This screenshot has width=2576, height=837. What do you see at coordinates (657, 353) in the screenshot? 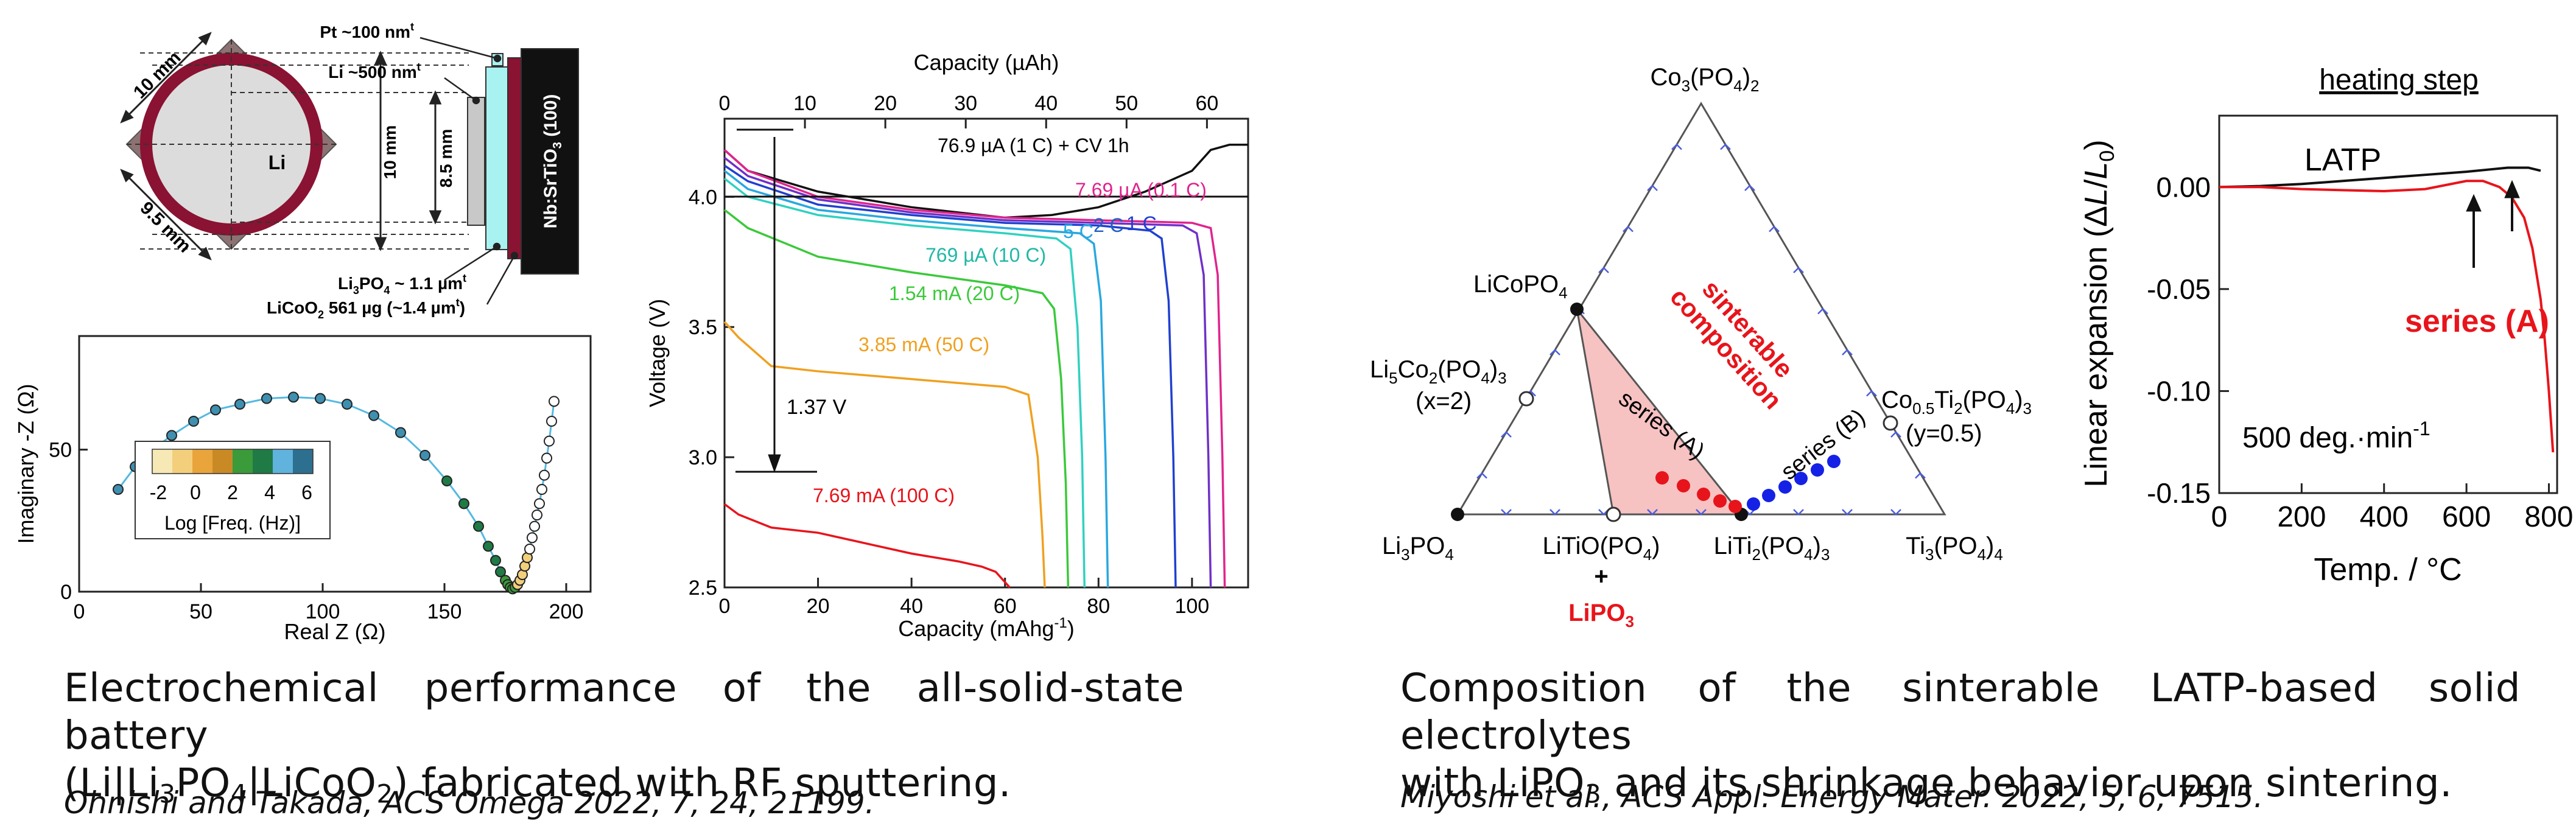
I see `discharge-ylabel: Voltage (V)` at bounding box center [657, 353].